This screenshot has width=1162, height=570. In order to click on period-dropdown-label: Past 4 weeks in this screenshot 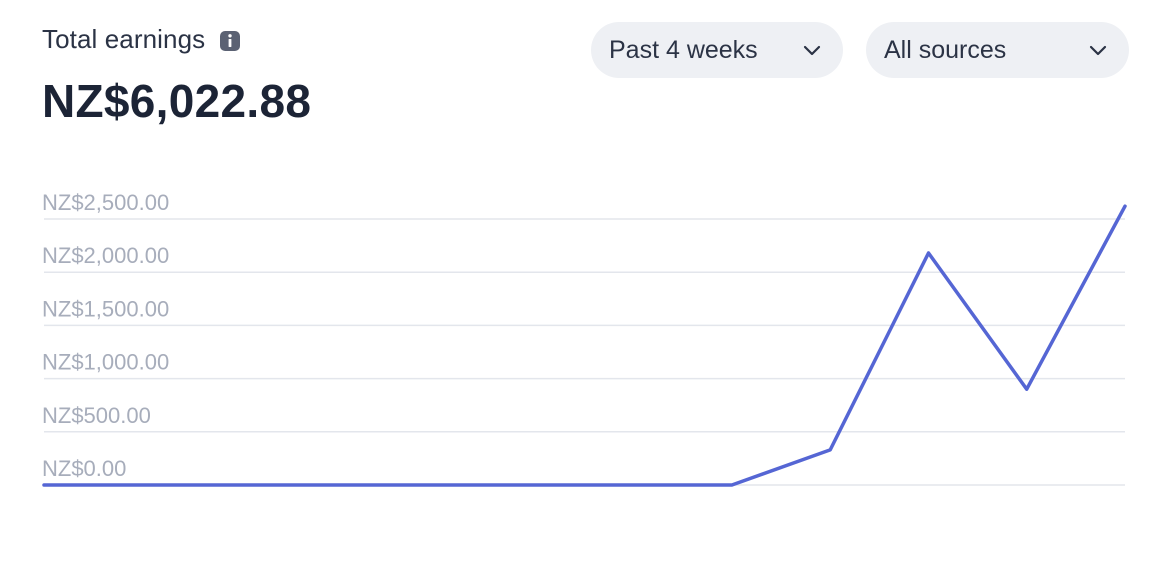, I will do `click(683, 49)`.